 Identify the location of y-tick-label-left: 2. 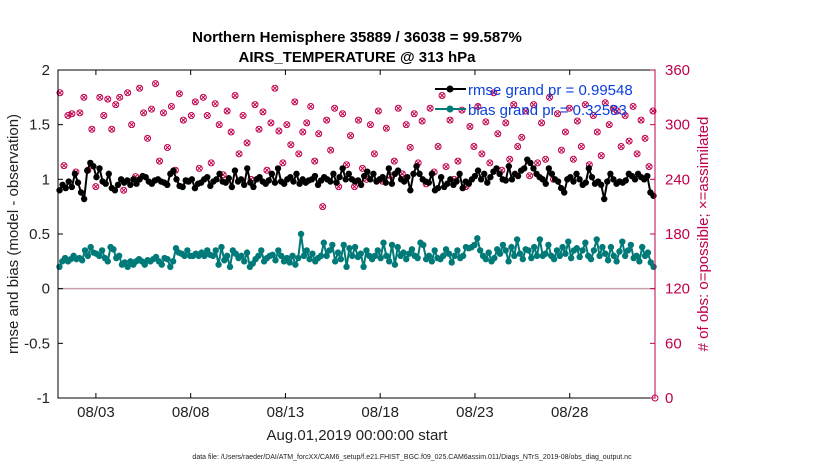
(46, 70).